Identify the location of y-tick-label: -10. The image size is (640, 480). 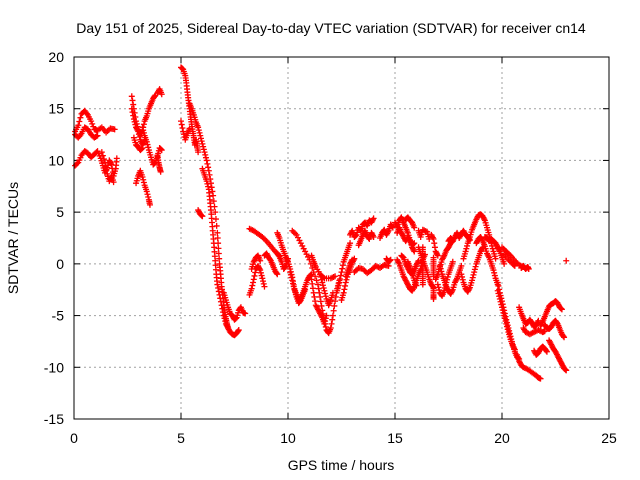
(54, 367).